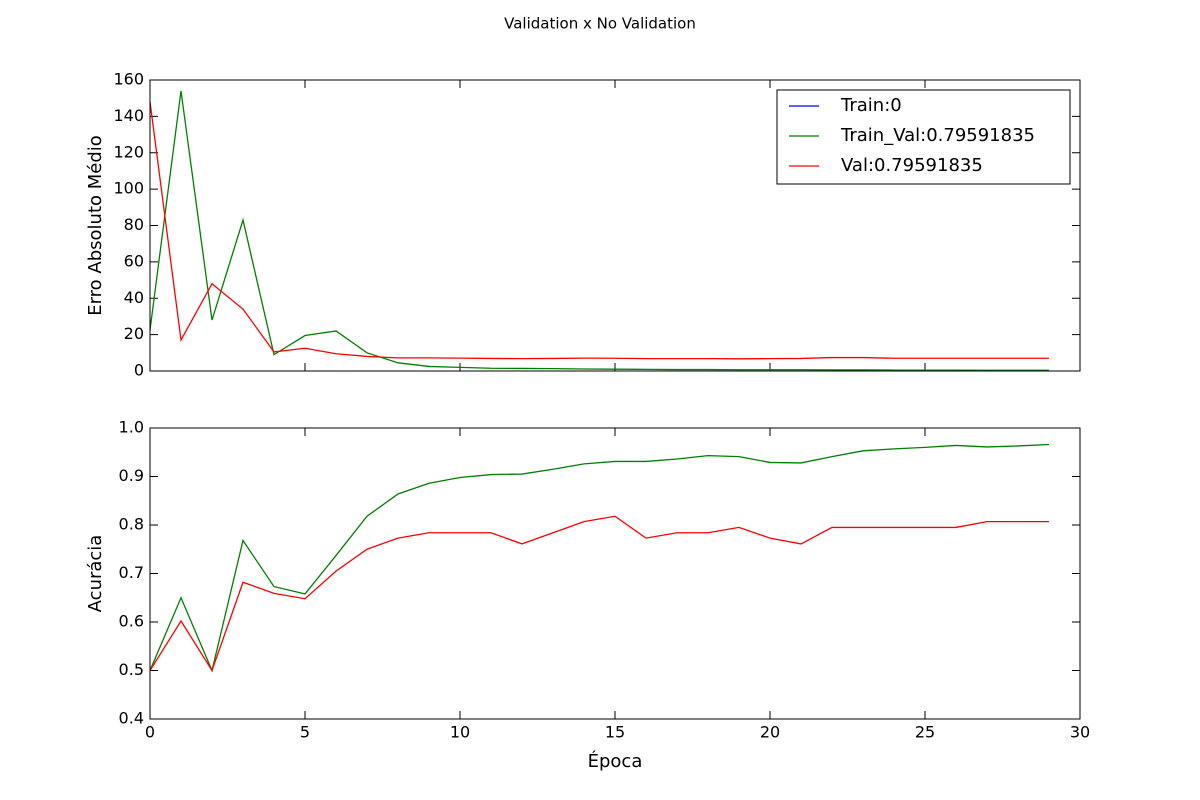 The image size is (1200, 800). Describe the element at coordinates (615, 761) in the screenshot. I see `x-axis-label: Época` at that location.